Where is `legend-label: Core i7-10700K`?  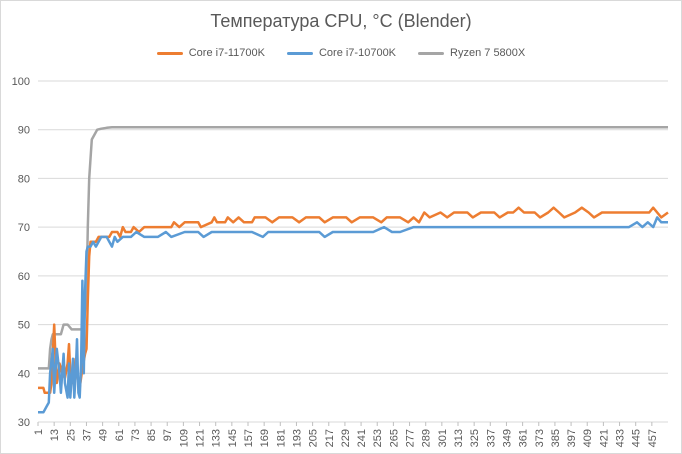
legend-label: Core i7-10700K is located at coordinates (357, 53).